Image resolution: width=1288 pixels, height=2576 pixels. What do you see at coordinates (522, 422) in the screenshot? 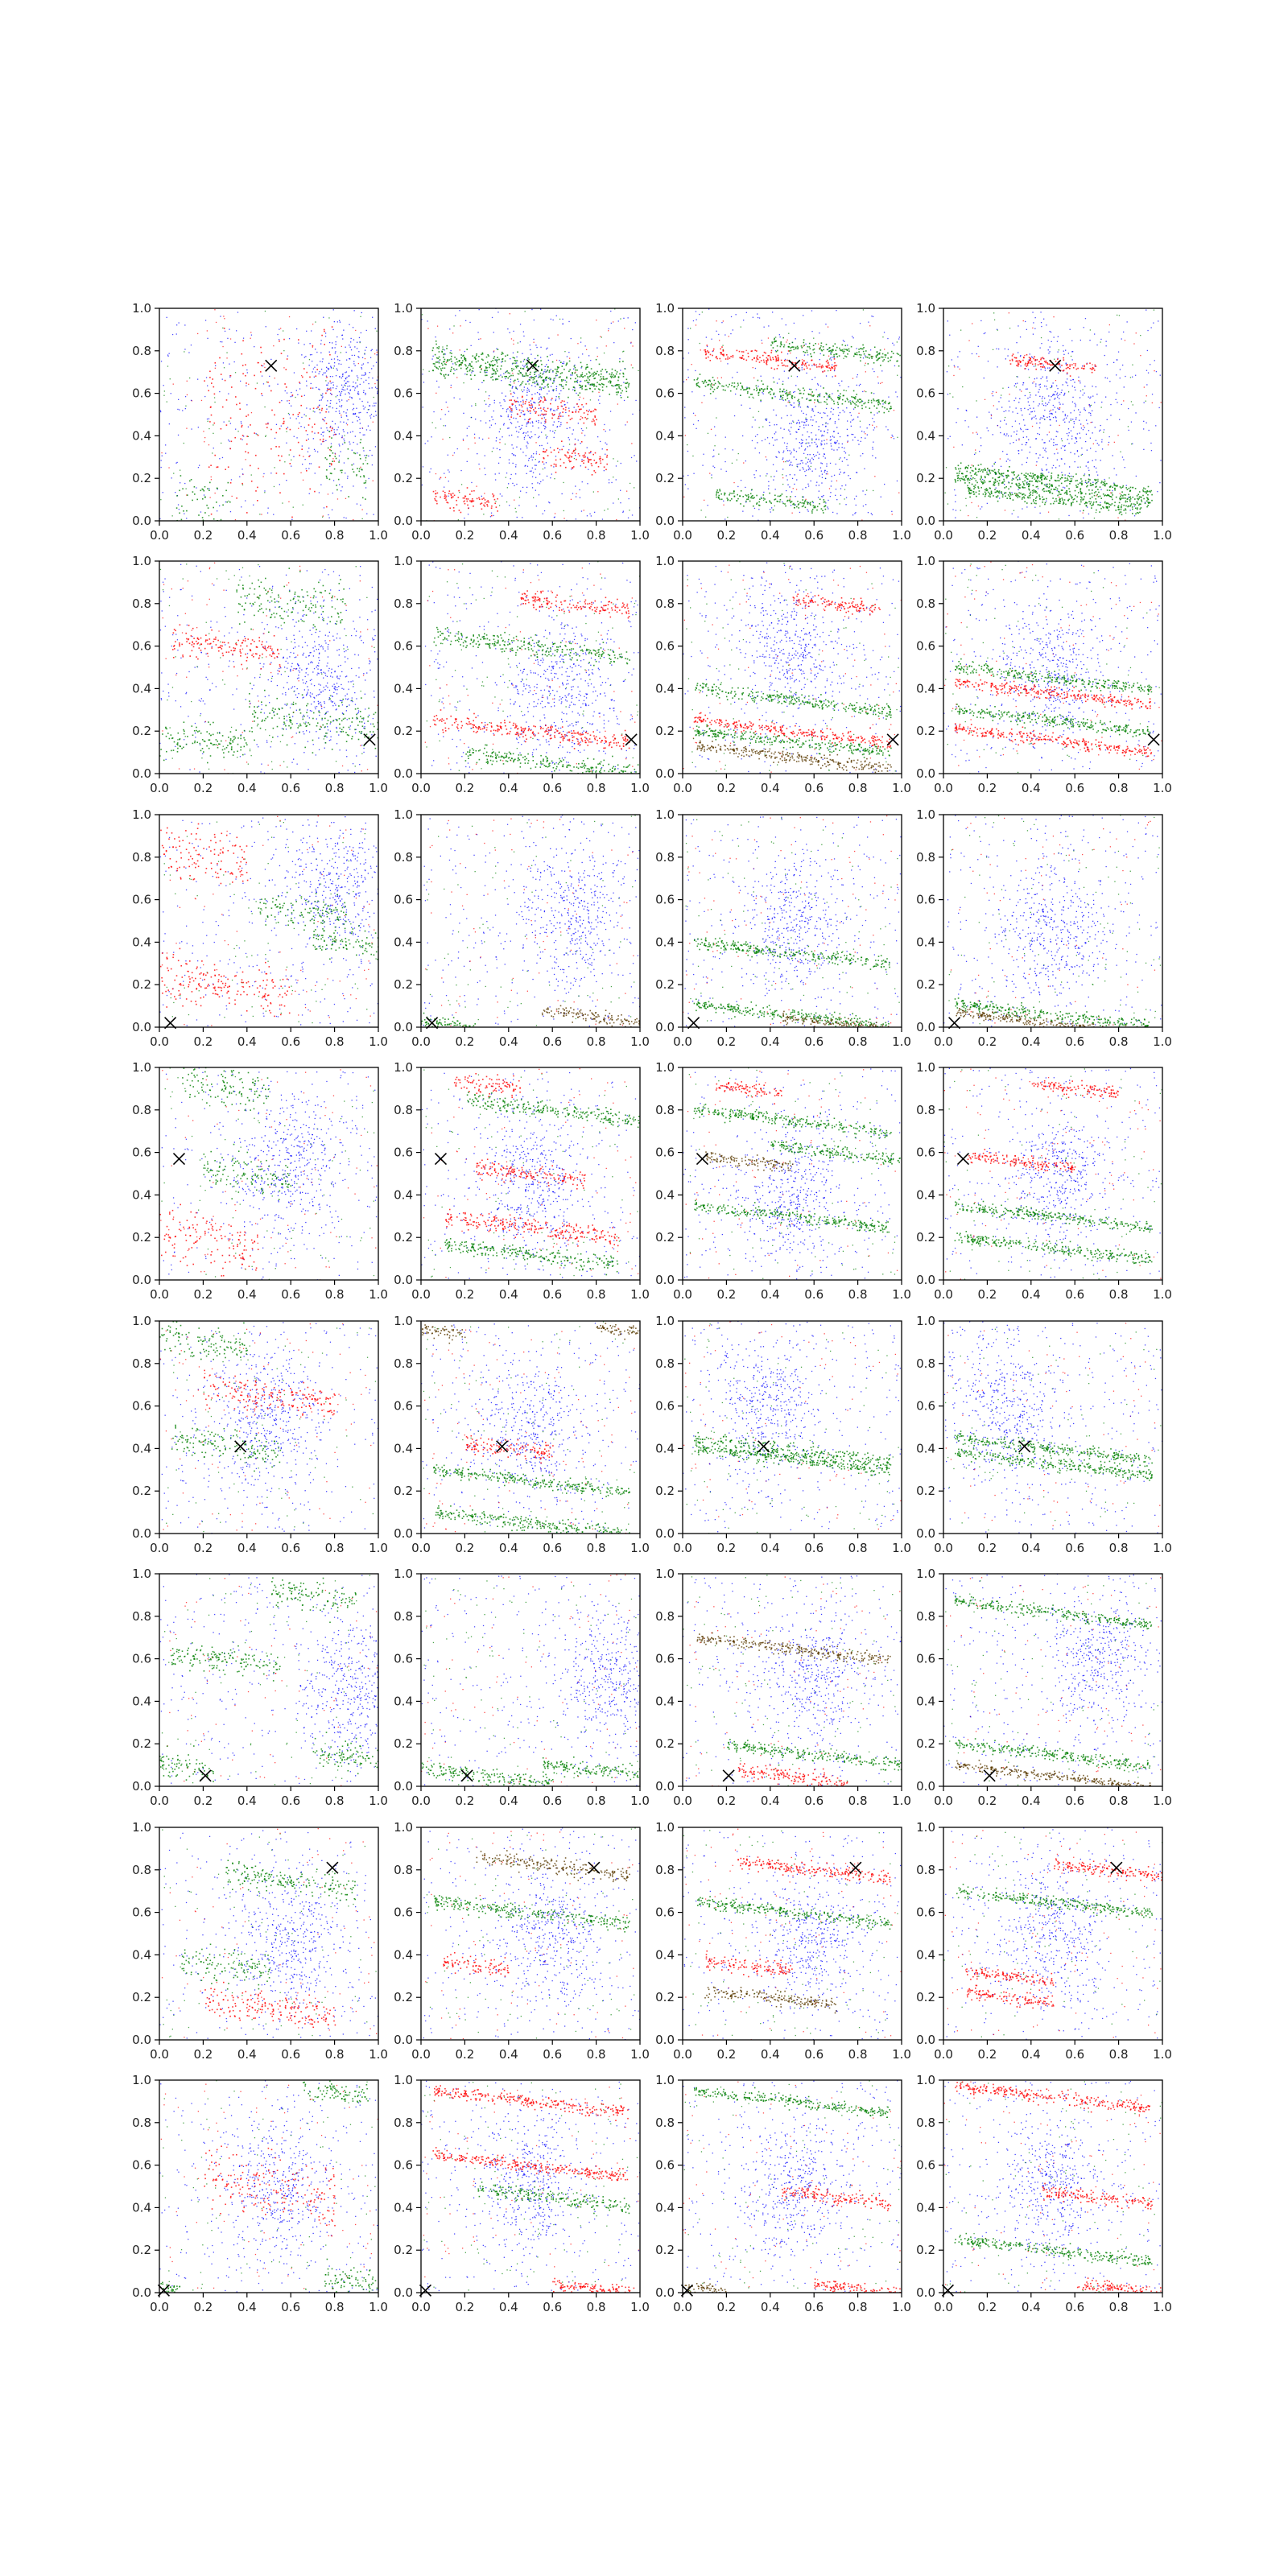
I see `panel-r0-c1: 0.0 0.2 0.4 0.6 0.8 1.0 0.0 0.2 0.4 0.6 0.8 1.0` at bounding box center [522, 422].